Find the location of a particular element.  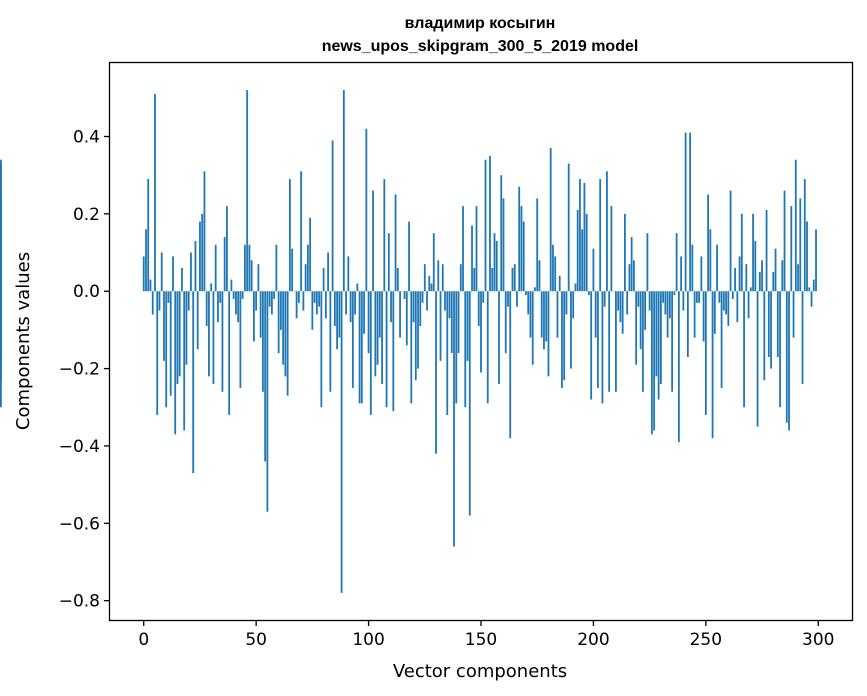

y-tick-label: −0.8 is located at coordinates (79, 602).